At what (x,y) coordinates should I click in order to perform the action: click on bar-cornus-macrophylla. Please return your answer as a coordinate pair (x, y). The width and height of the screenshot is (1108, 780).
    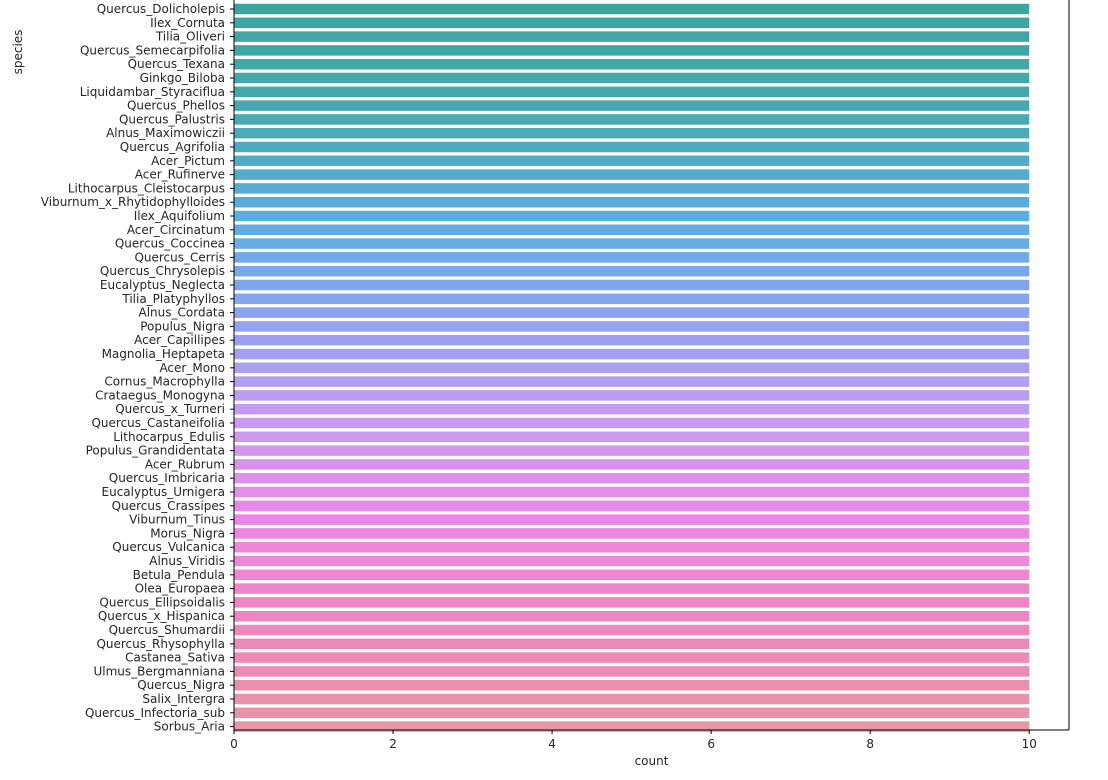
    Looking at the image, I should click on (632, 381).